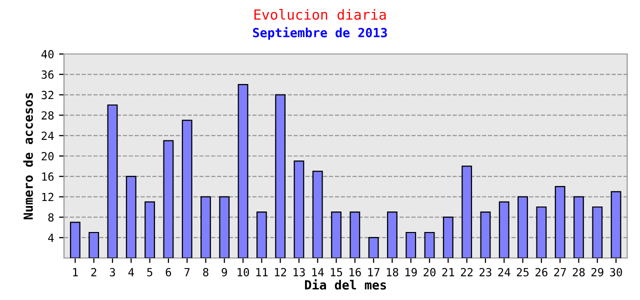 This screenshot has width=640, height=300. What do you see at coordinates (28, 156) in the screenshot?
I see `y-axis-title: Numero de accesos` at bounding box center [28, 156].